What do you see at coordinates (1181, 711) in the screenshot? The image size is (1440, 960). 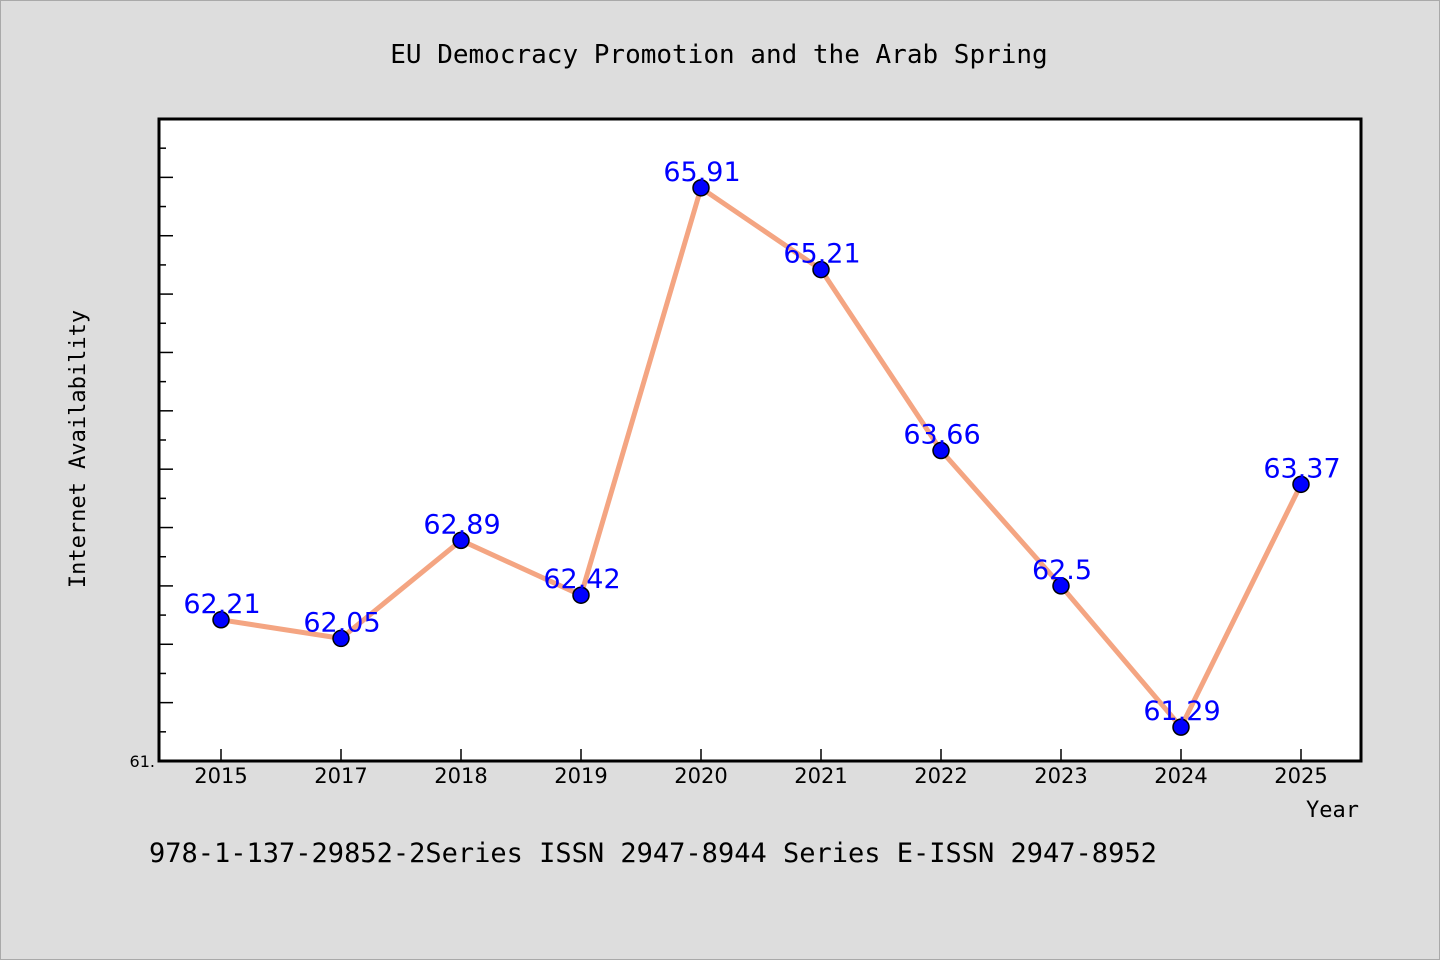 I see `data-label: 61.29` at bounding box center [1181, 711].